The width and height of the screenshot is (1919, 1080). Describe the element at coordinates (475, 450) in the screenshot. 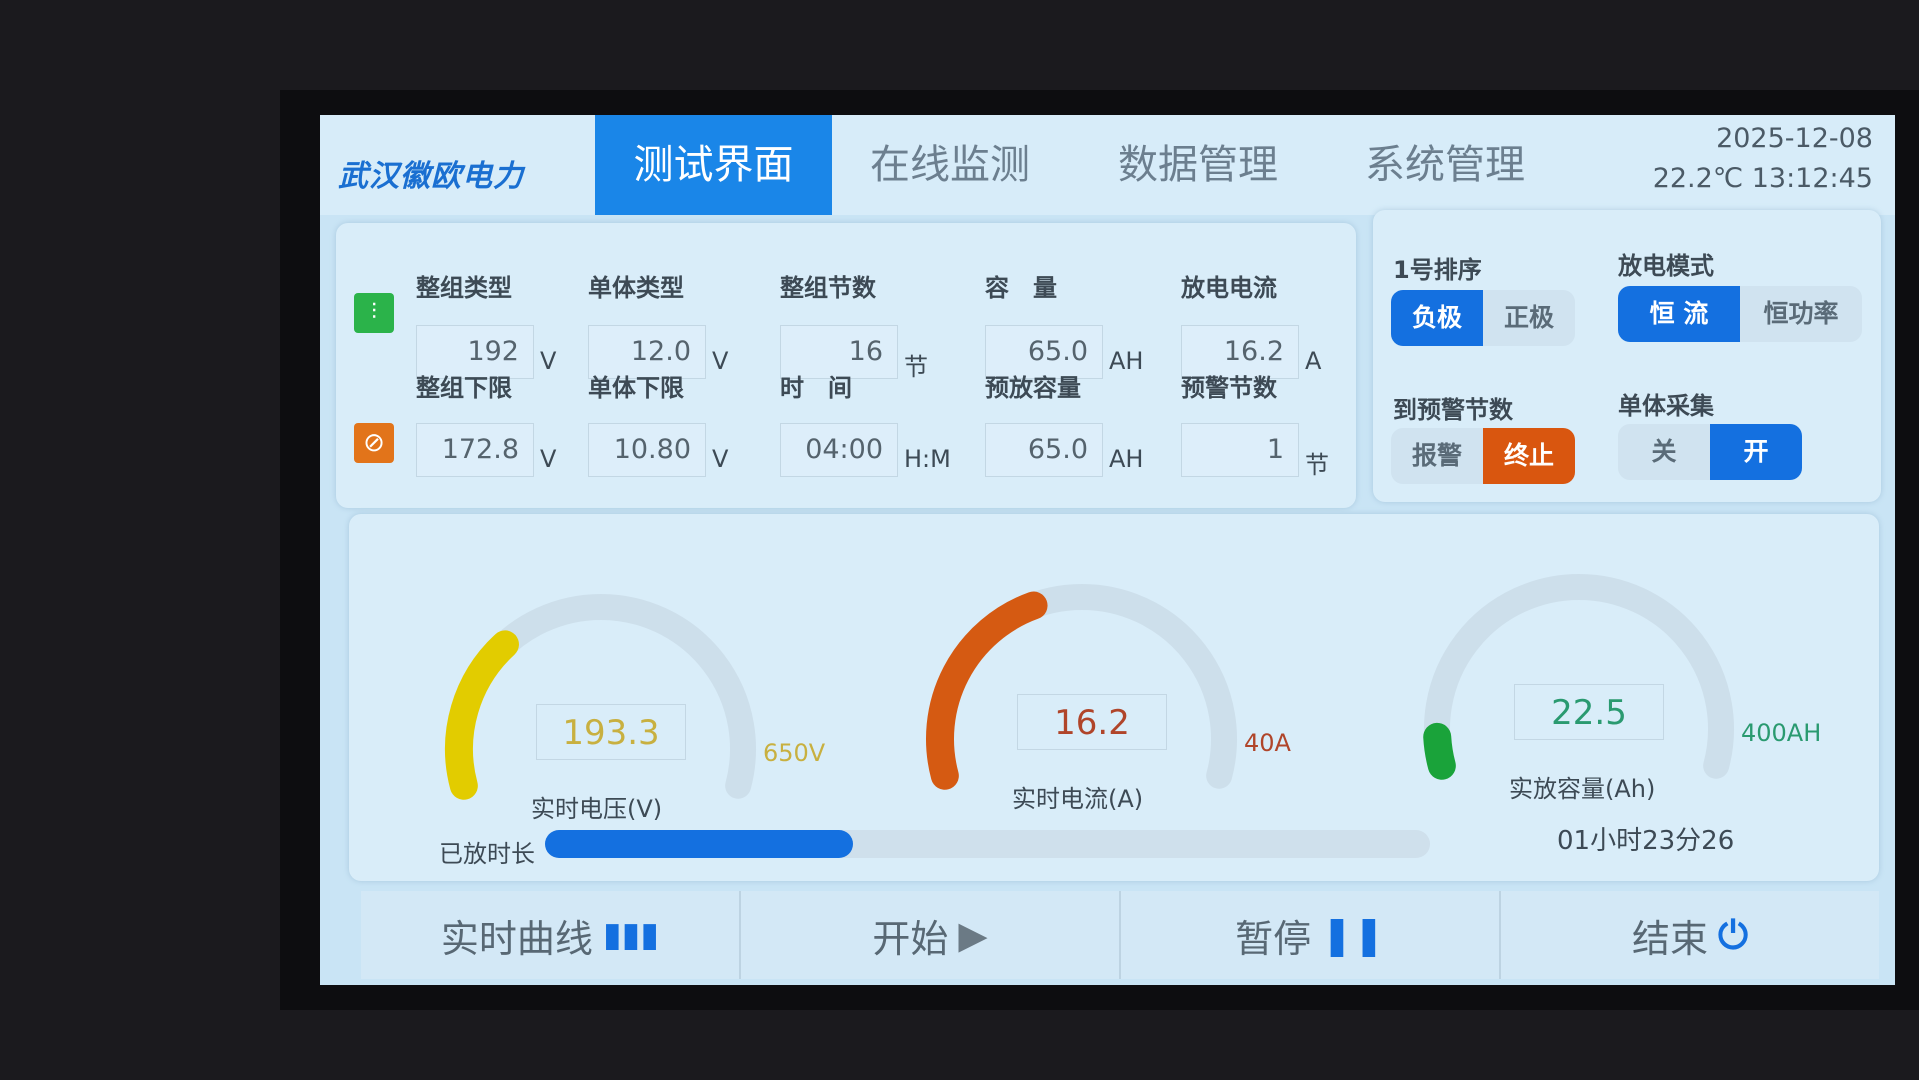

I see `param-input: 172.8` at that location.